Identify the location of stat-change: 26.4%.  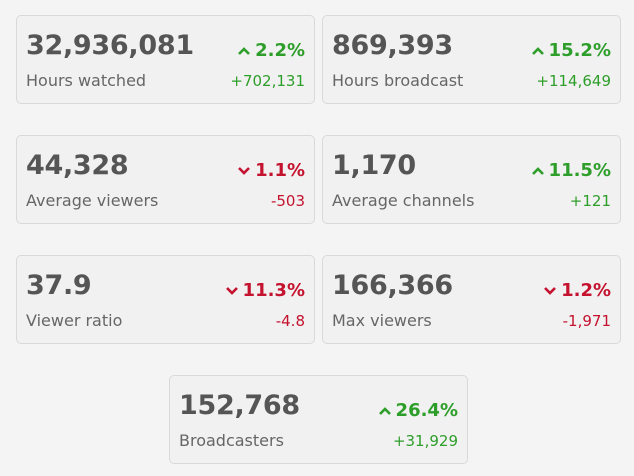
(418, 410).